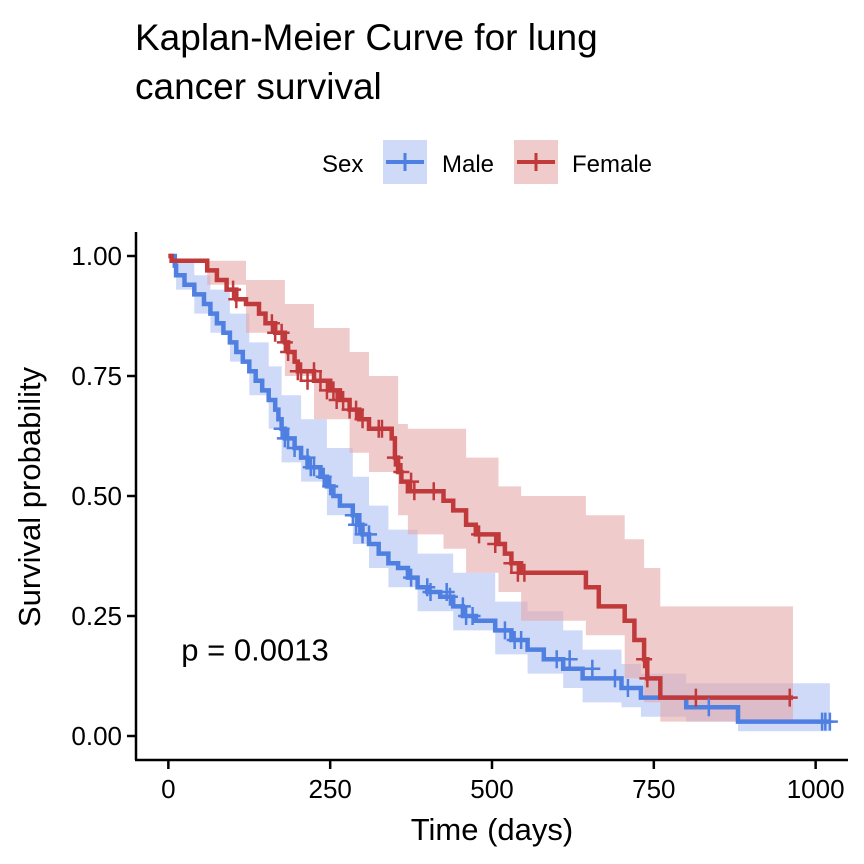  I want to click on x-tick-label: 250, so click(329, 789).